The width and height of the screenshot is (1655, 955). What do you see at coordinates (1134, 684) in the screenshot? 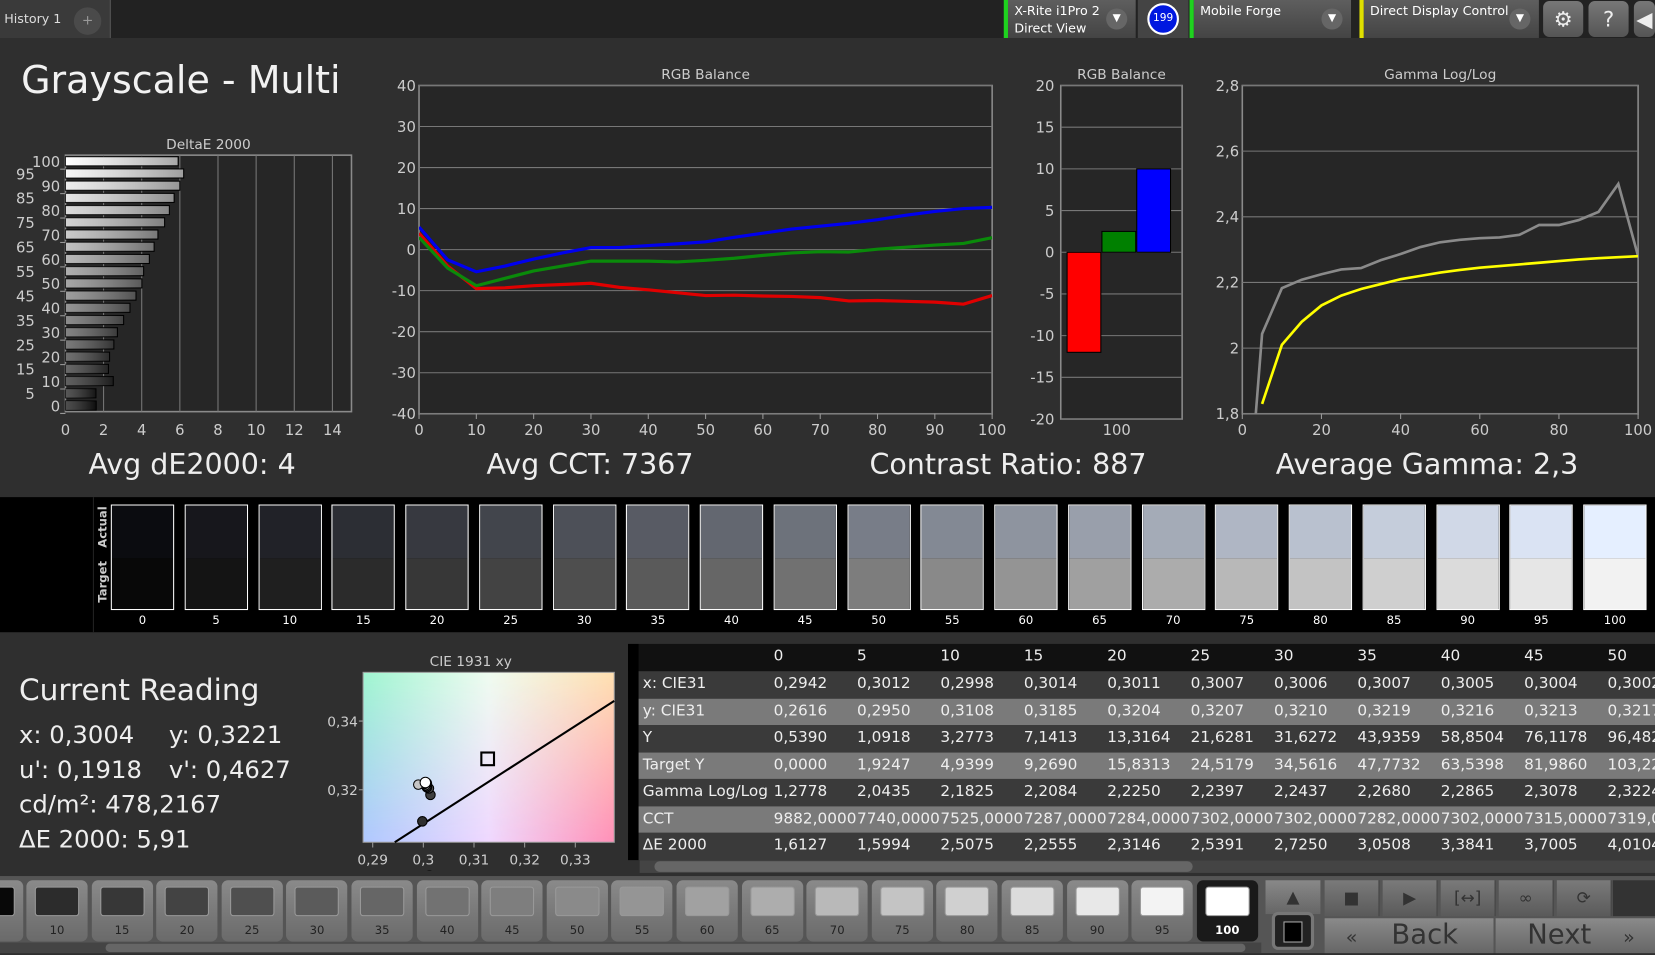
I see `table-cell: 0,3011` at bounding box center [1134, 684].